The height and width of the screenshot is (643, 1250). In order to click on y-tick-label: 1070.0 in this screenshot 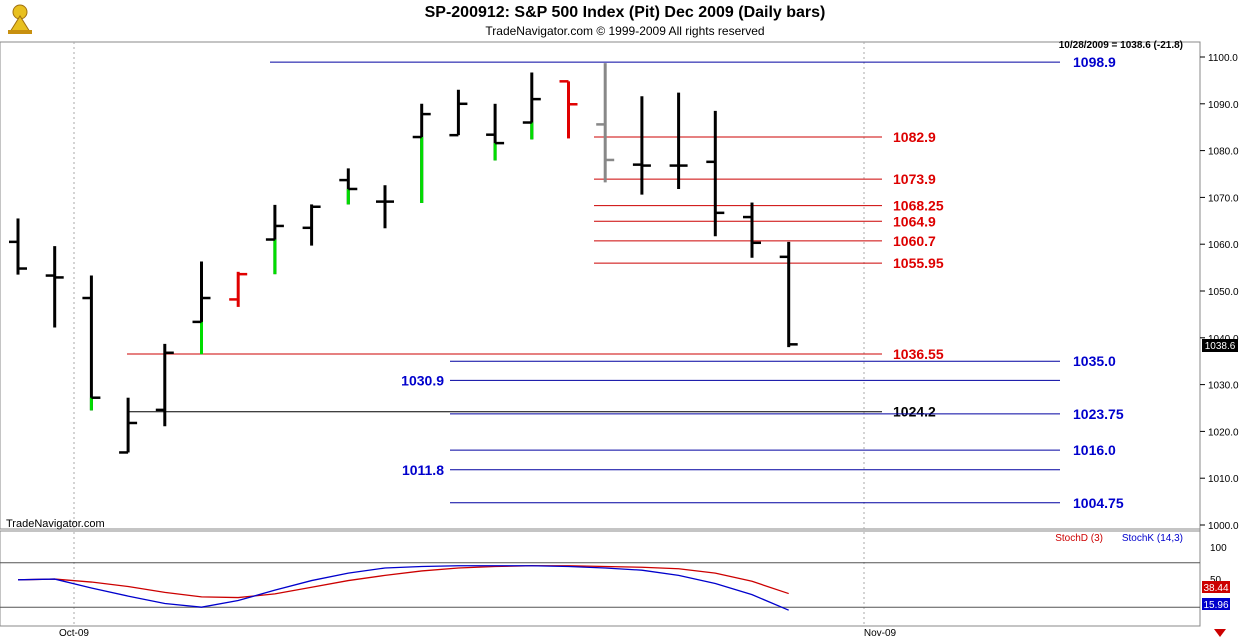, I will do `click(1223, 198)`.